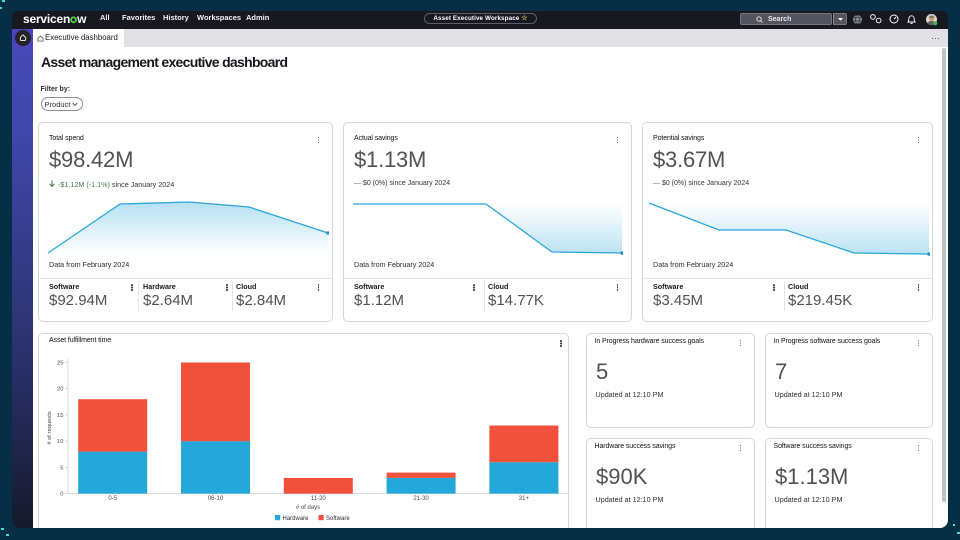 This screenshot has width=960, height=540. I want to click on svg-text: Software, so click(338, 519).